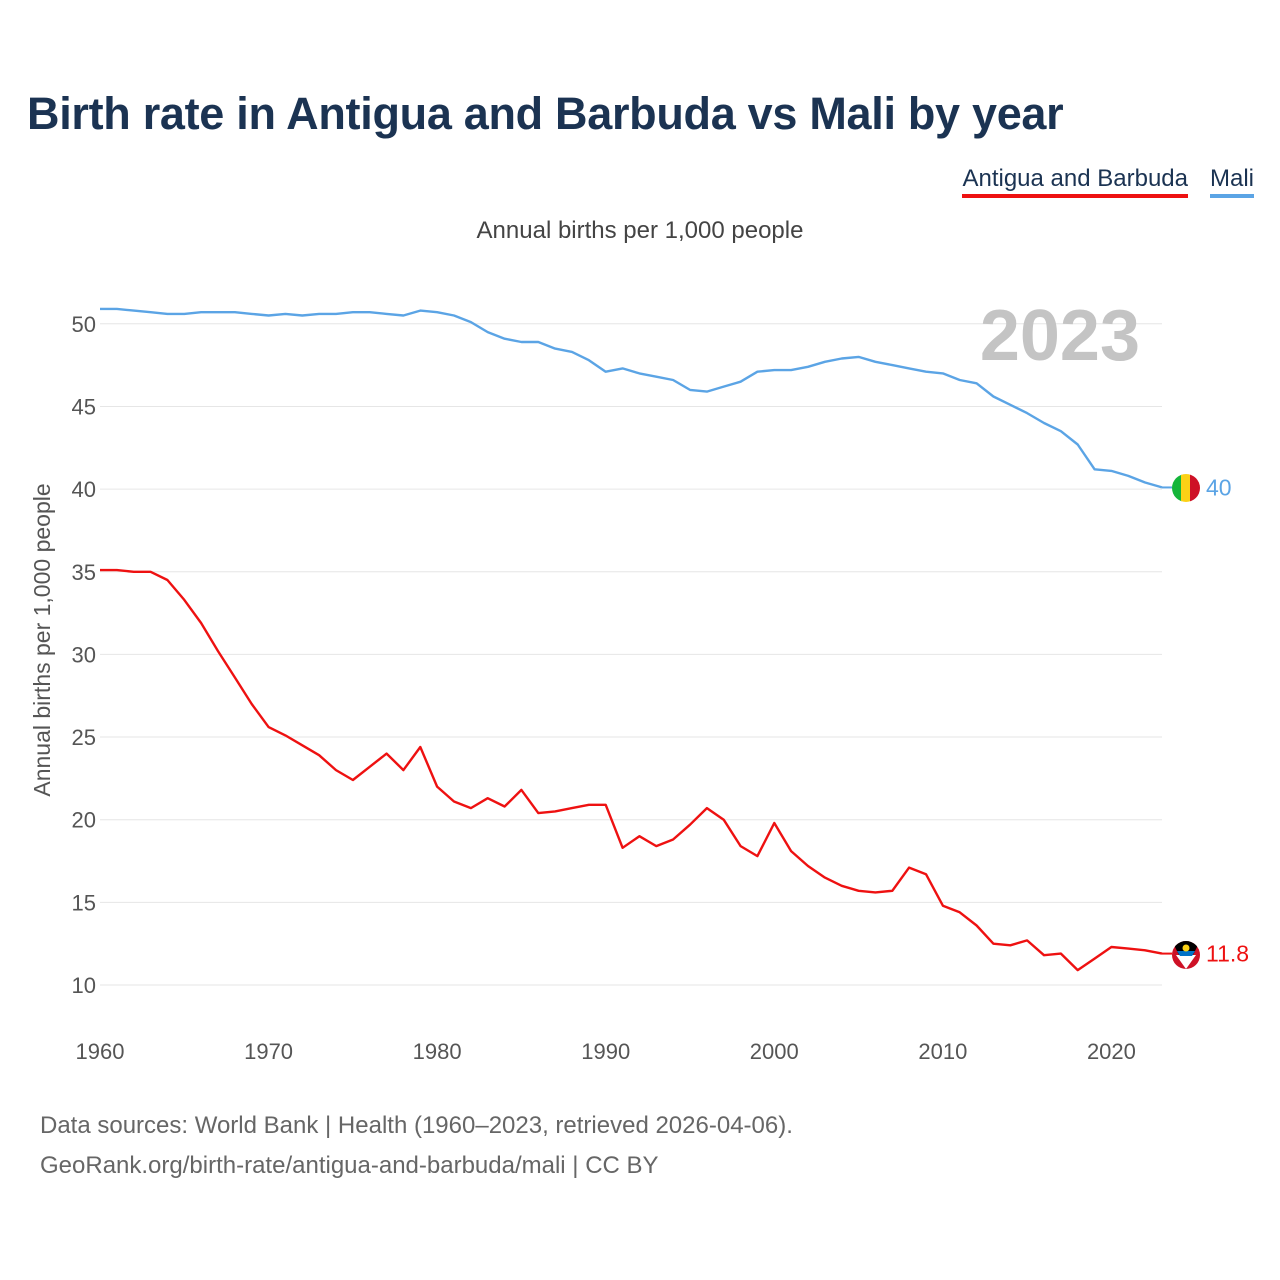  I want to click on x-tick-label: 2020, so click(1111, 1051).